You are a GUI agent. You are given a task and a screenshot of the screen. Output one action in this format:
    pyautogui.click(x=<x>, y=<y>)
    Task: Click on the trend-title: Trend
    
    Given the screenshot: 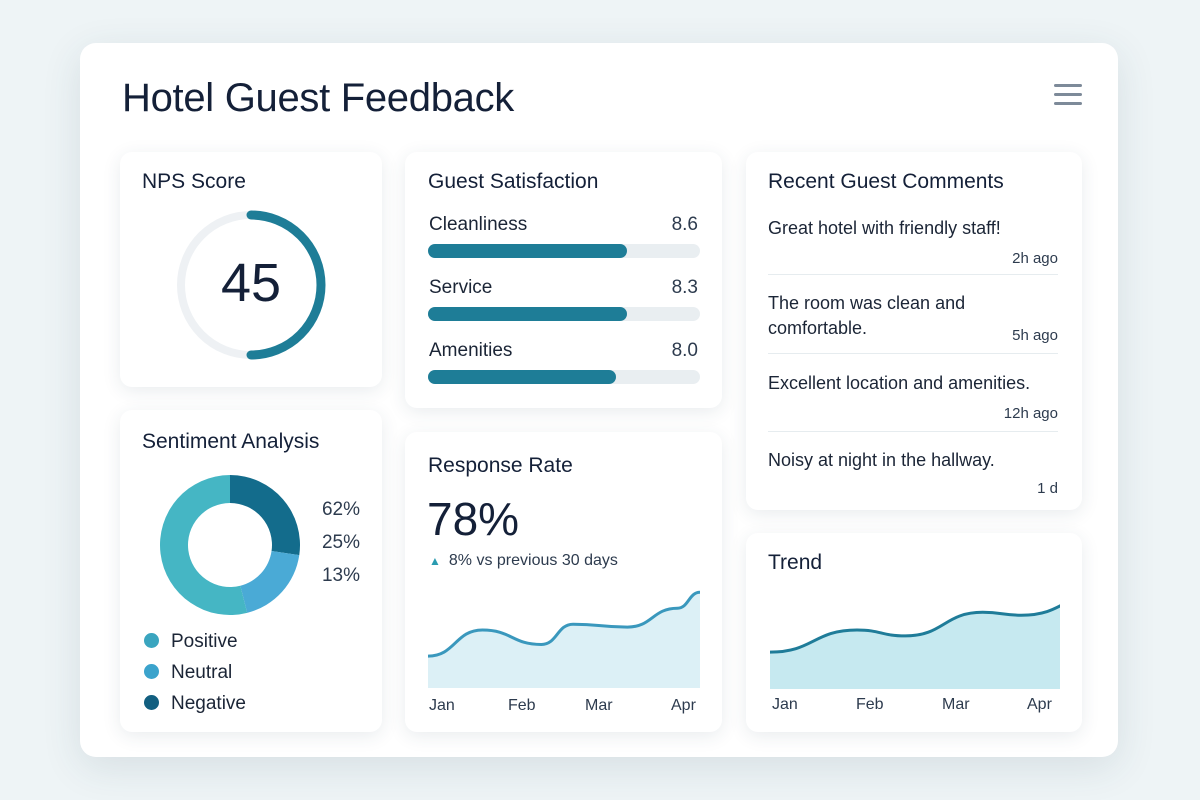 What is the action you would take?
    pyautogui.click(x=795, y=562)
    